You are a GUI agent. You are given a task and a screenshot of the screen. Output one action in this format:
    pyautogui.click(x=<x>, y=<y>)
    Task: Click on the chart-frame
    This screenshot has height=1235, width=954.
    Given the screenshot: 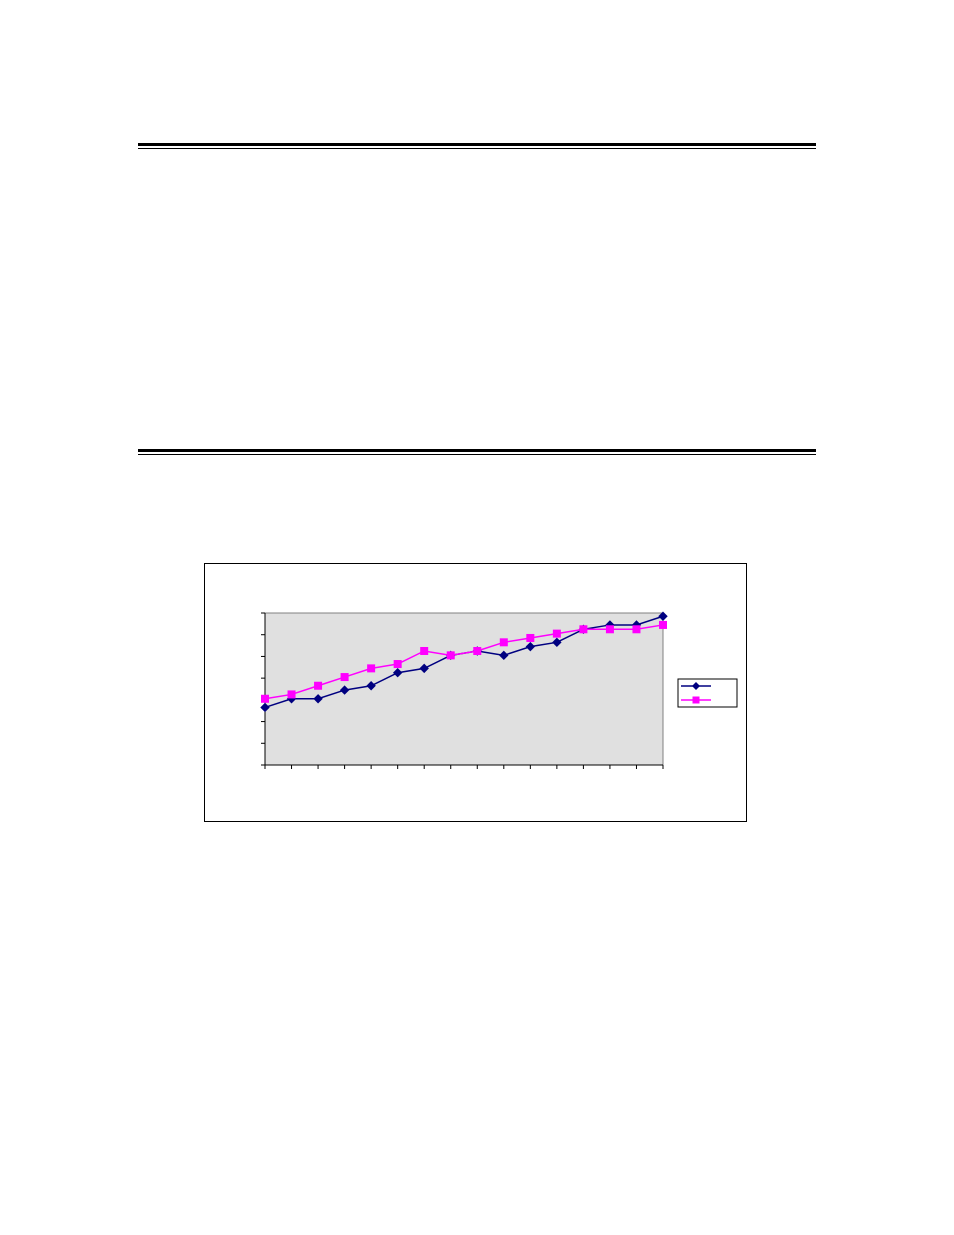 What is the action you would take?
    pyautogui.click(x=475, y=692)
    